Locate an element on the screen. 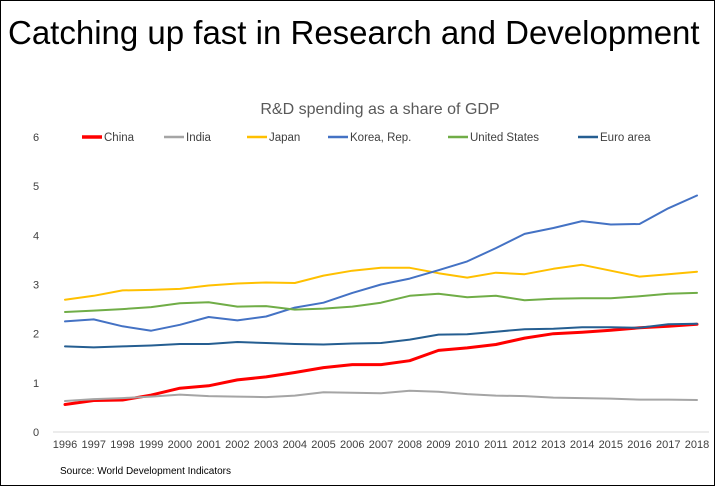  legend-label: Japan is located at coordinates (284, 138).